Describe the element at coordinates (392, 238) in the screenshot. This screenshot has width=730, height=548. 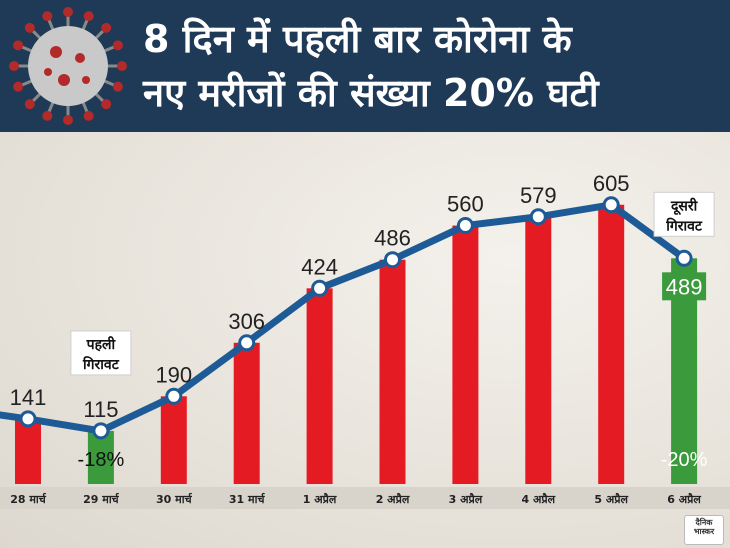
I see `value-label-5: 486` at that location.